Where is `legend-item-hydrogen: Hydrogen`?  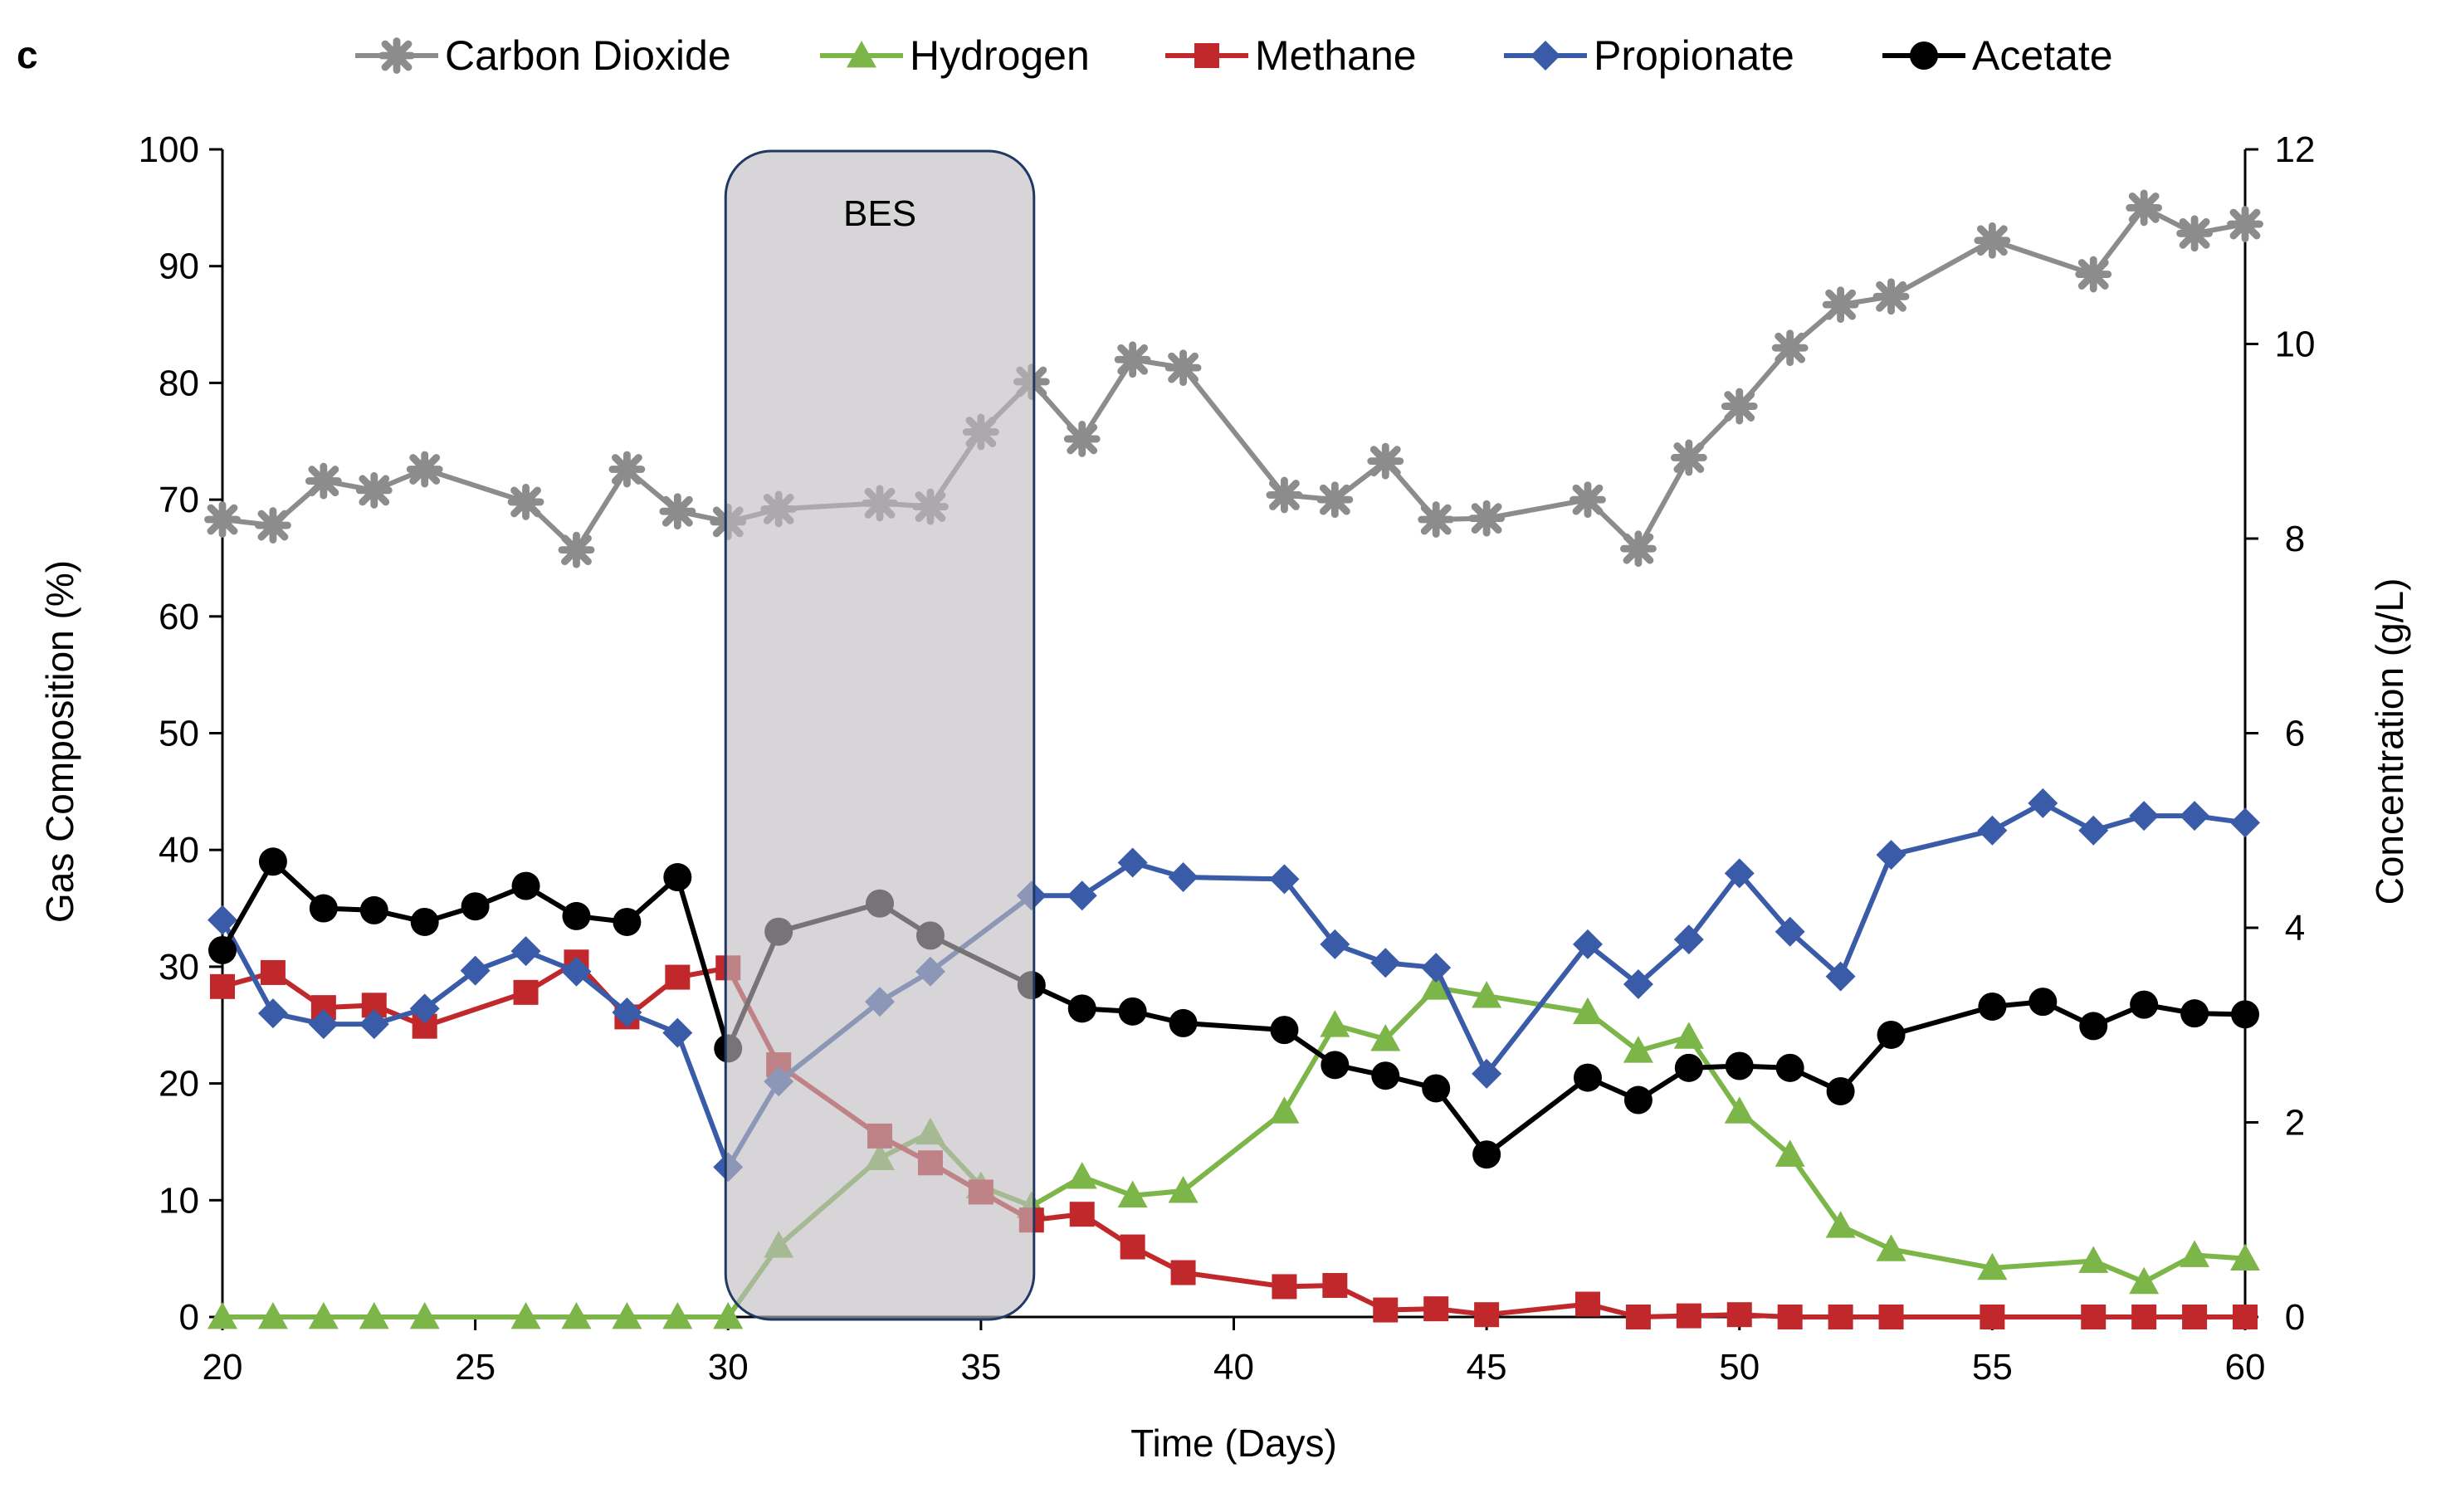 legend-item-hydrogen: Hydrogen is located at coordinates (955, 55).